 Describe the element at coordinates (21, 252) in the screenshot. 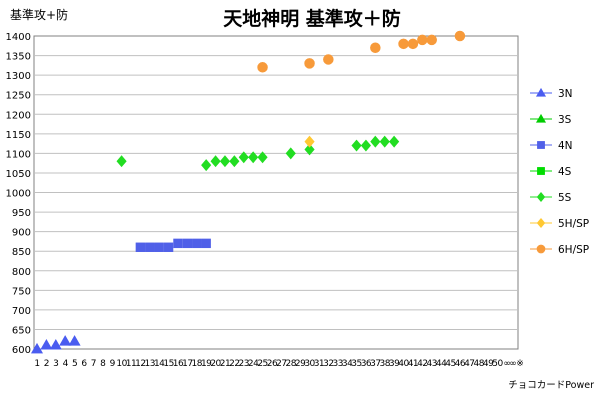

I see `y-tick-label: 850` at that location.